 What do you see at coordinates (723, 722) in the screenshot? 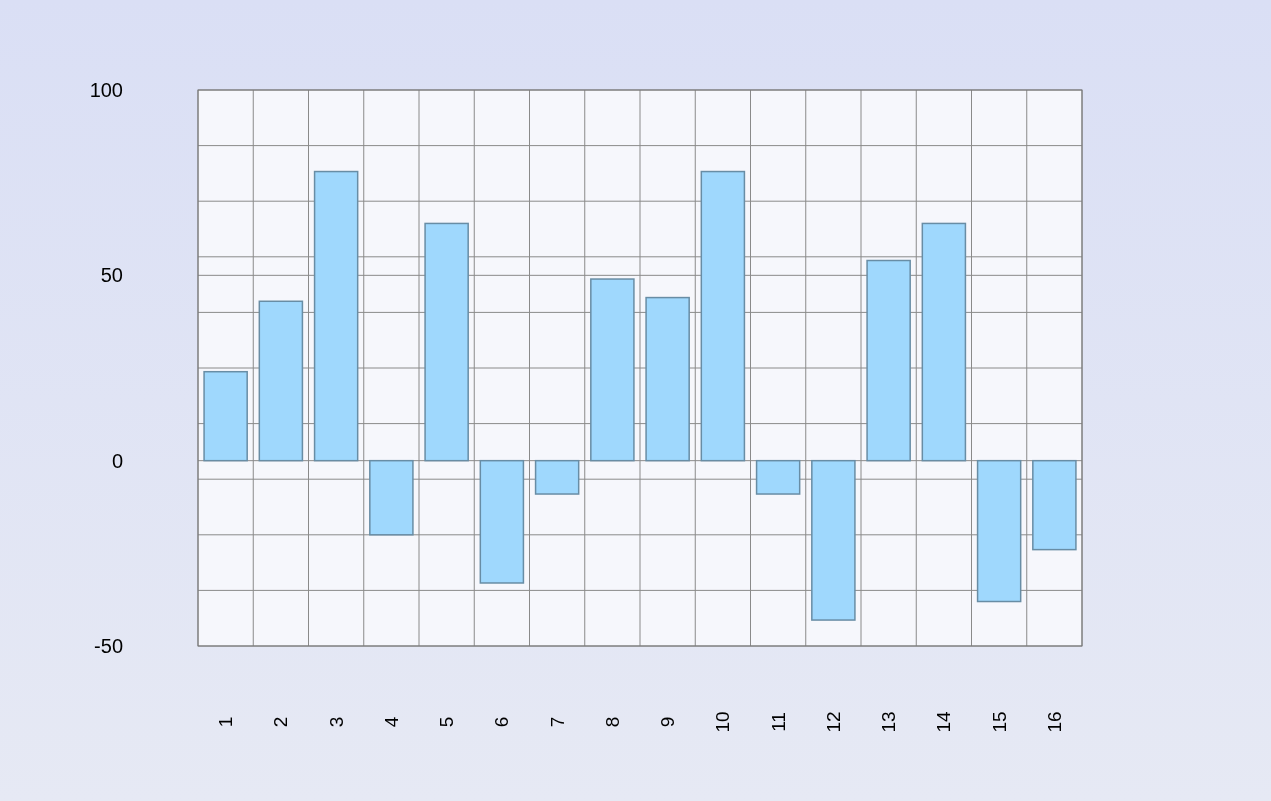
I see `x-tick-label: 10` at bounding box center [723, 722].